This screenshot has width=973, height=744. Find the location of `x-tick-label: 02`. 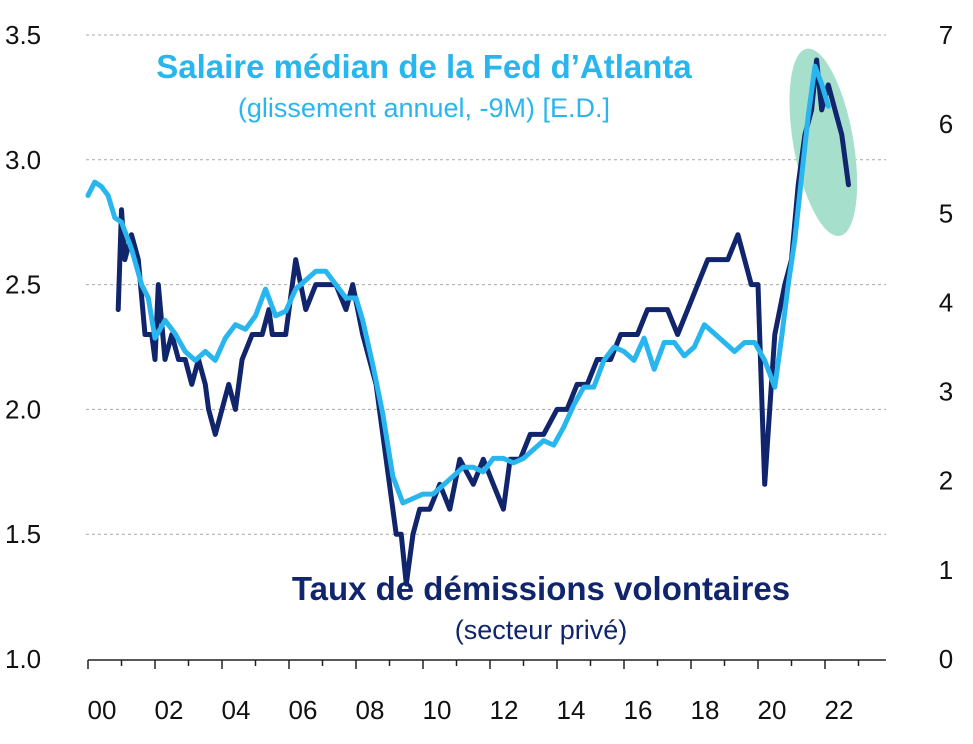

x-tick-label: 02 is located at coordinates (169, 710).